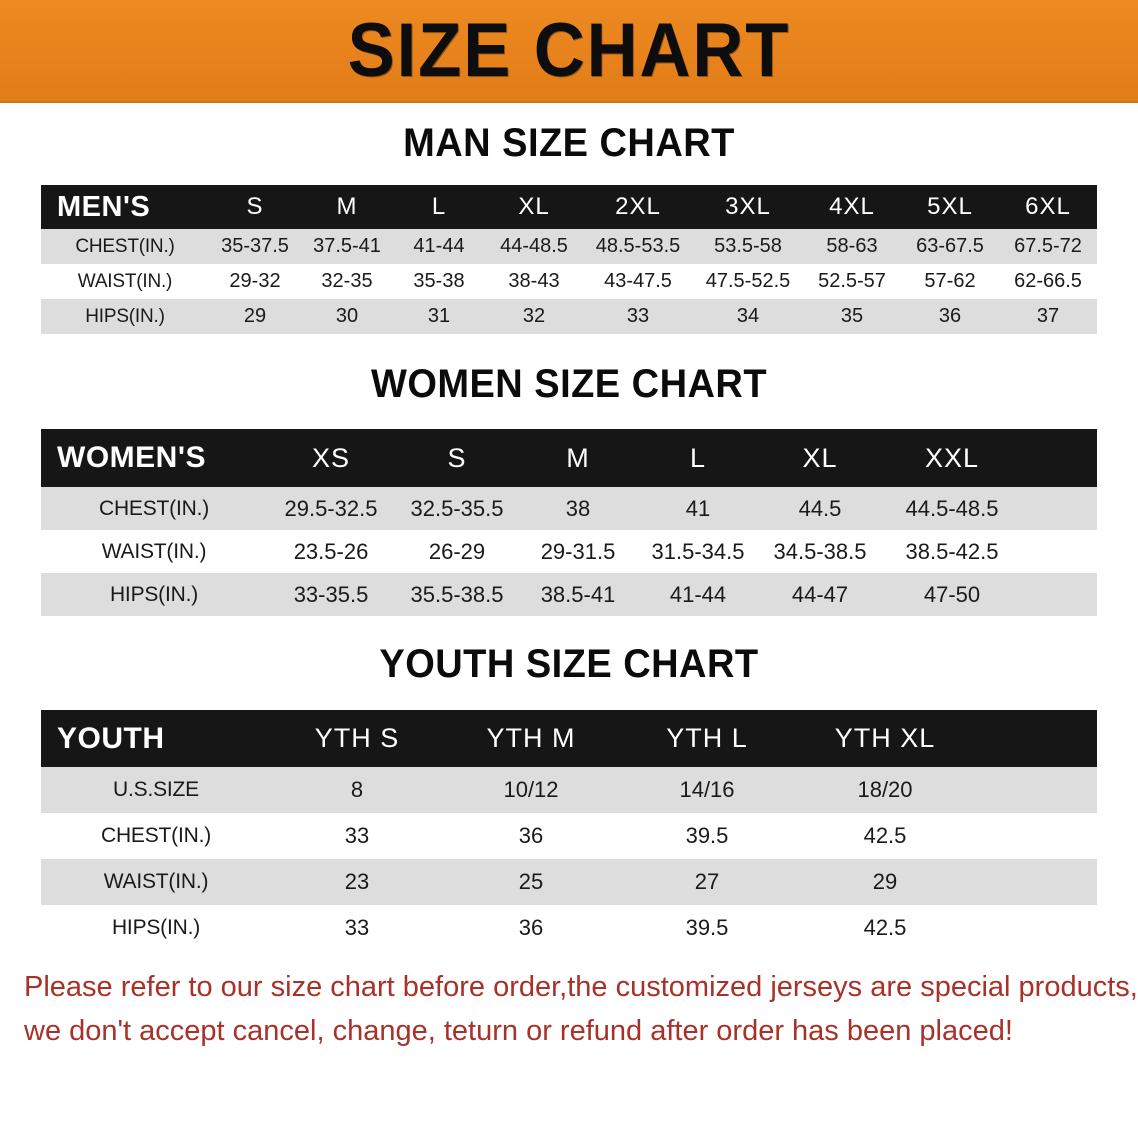  I want to click on youth-cell: 27, so click(707, 881).